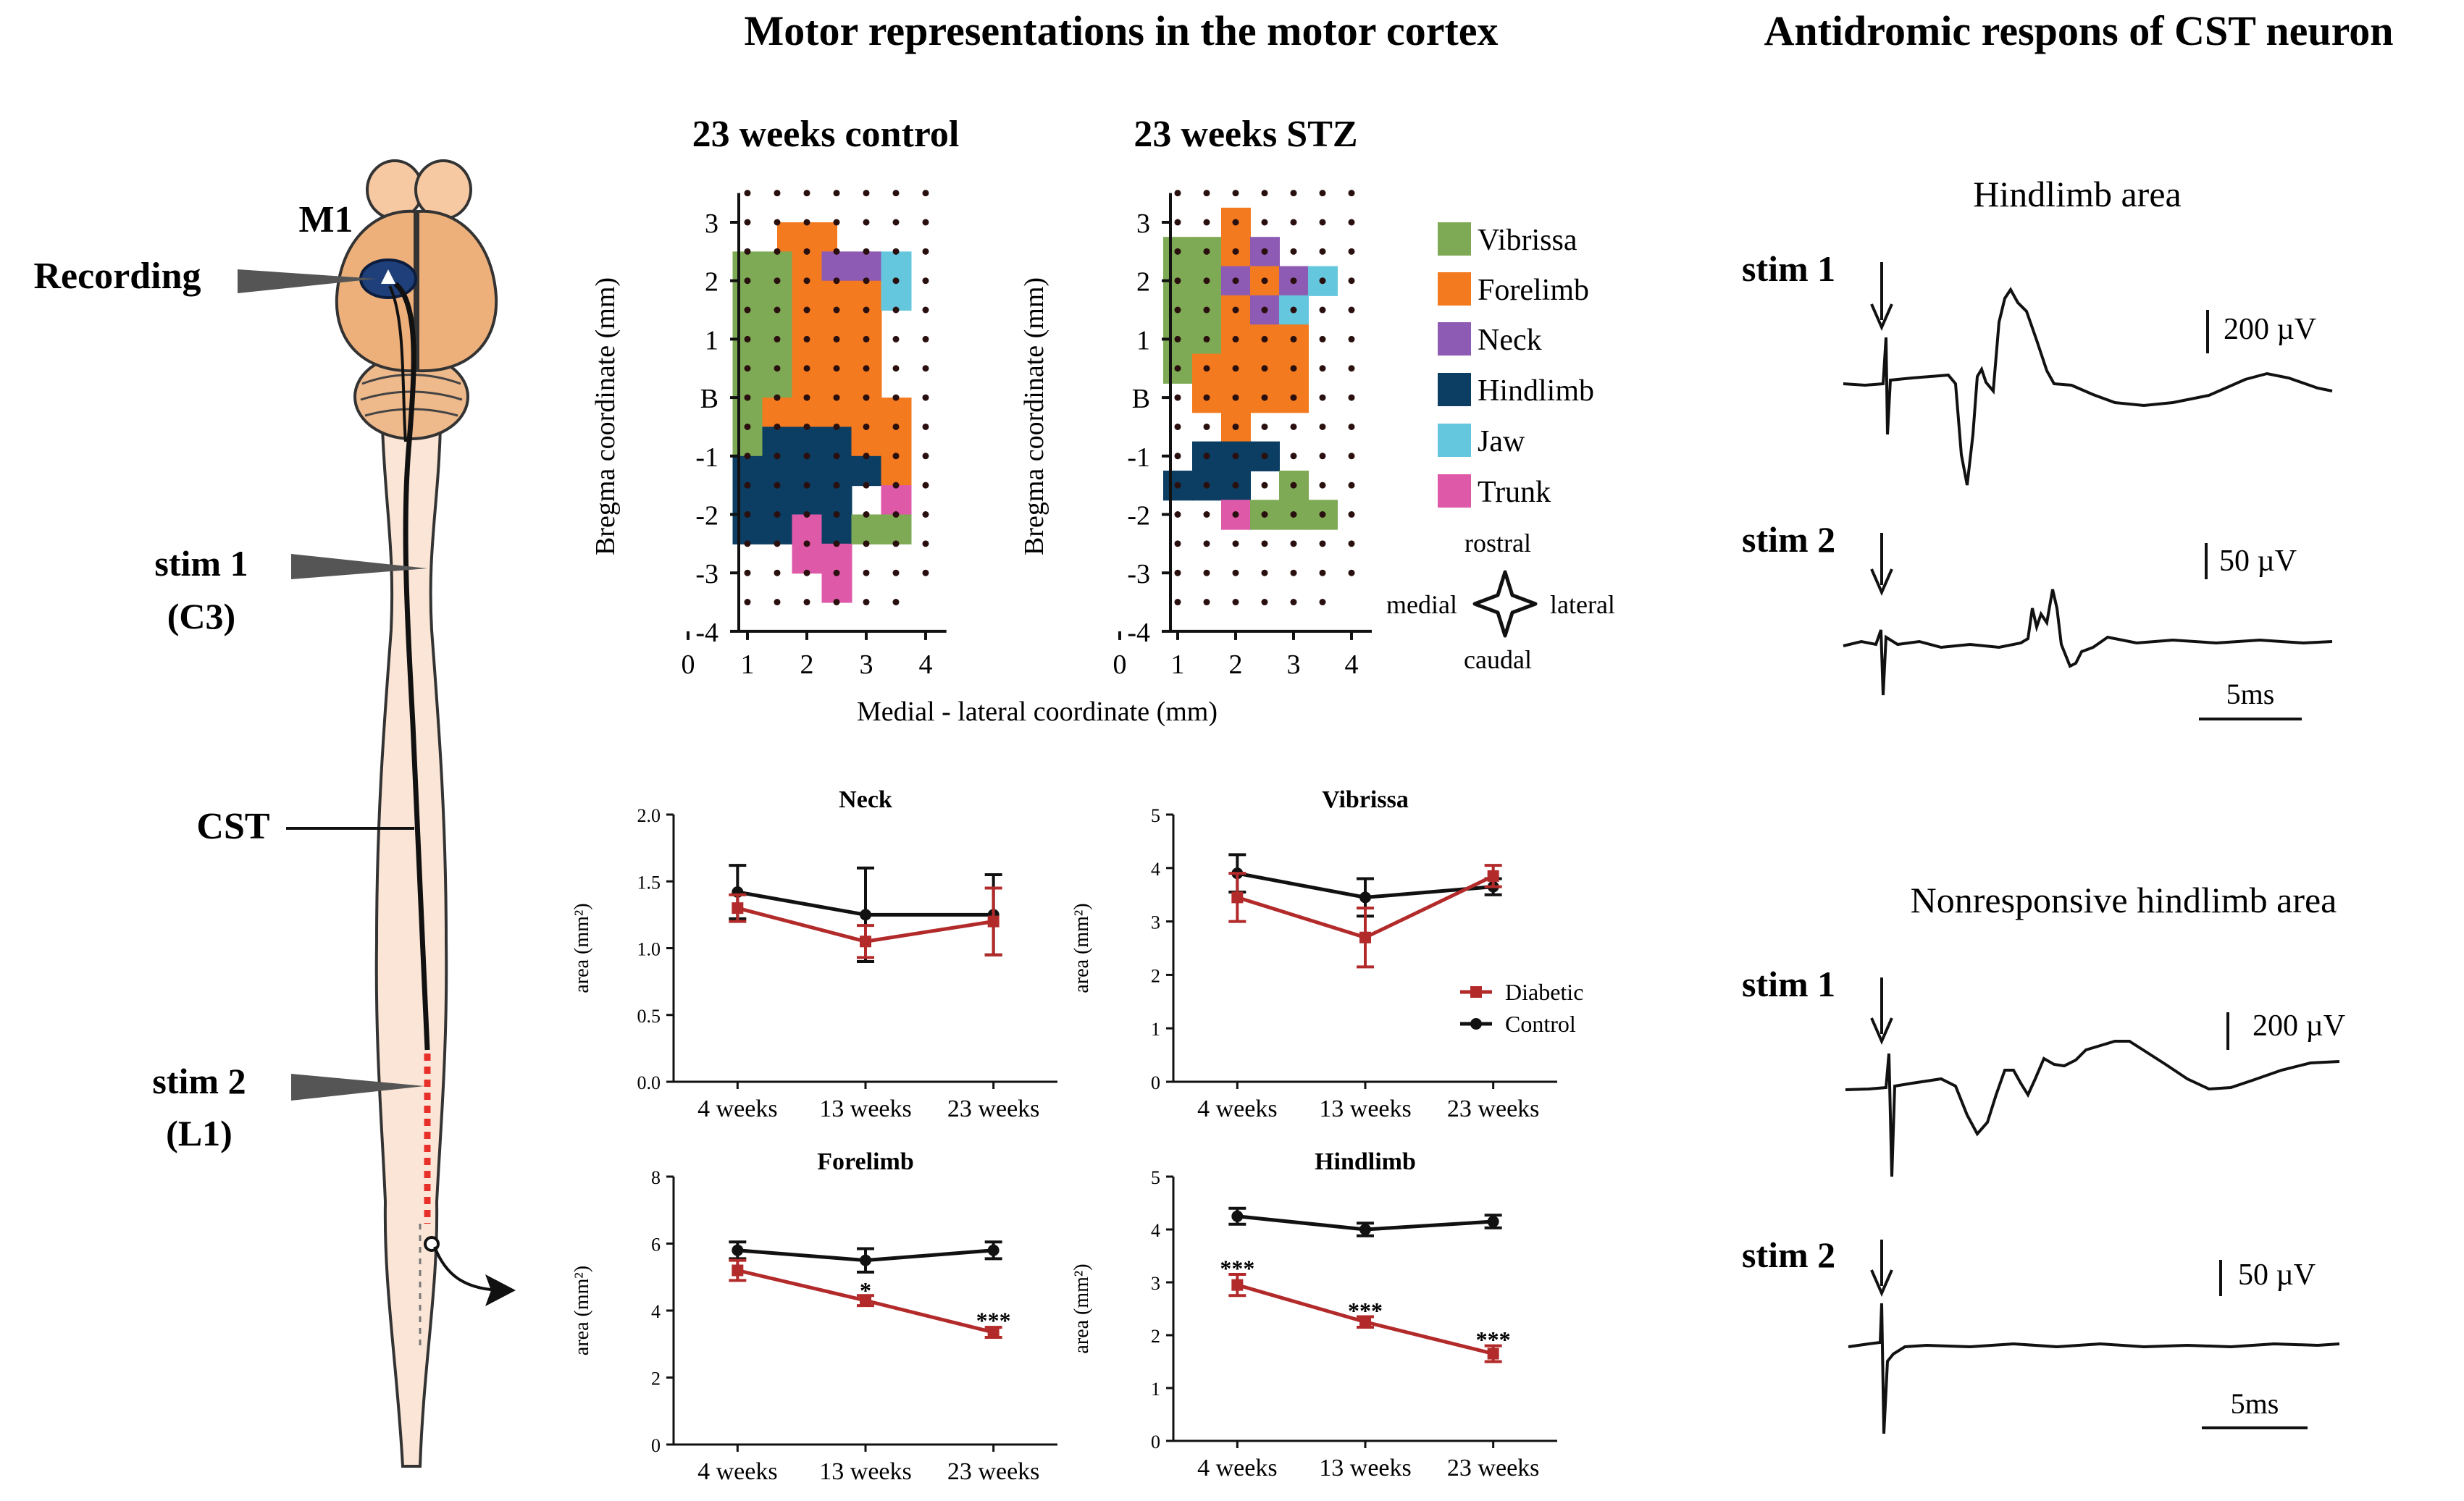 The width and height of the screenshot is (2464, 1501). What do you see at coordinates (1536, 391) in the screenshot?
I see `legend-label-hindlimb: Hindlimb` at bounding box center [1536, 391].